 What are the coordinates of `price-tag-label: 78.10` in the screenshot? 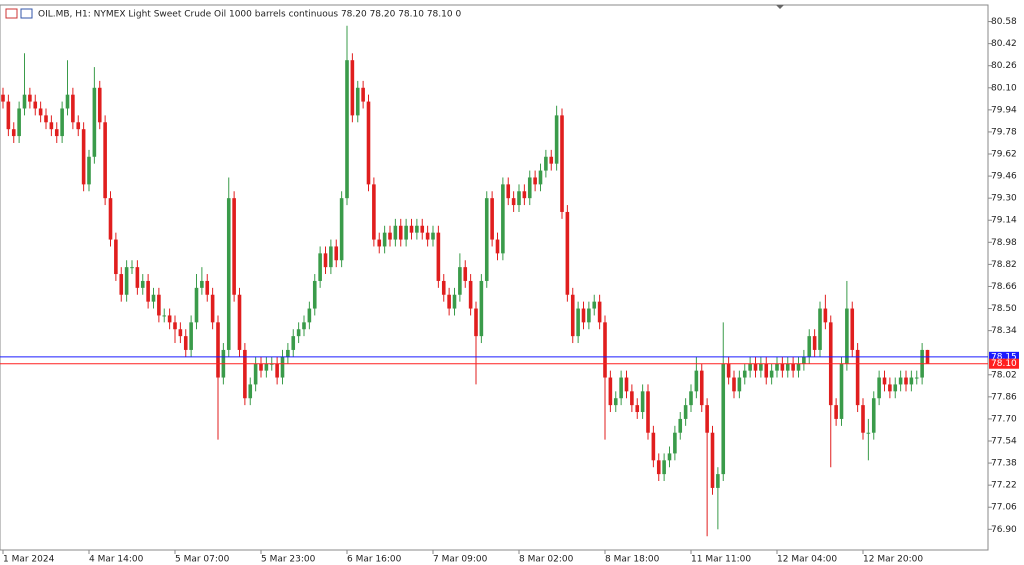 It's located at (1004, 364).